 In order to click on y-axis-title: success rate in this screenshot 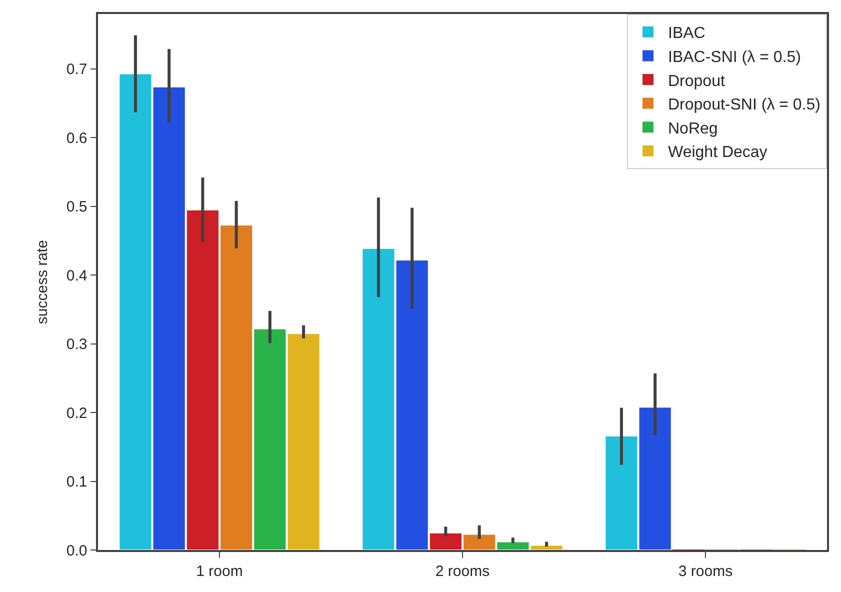, I will do `click(43, 282)`.